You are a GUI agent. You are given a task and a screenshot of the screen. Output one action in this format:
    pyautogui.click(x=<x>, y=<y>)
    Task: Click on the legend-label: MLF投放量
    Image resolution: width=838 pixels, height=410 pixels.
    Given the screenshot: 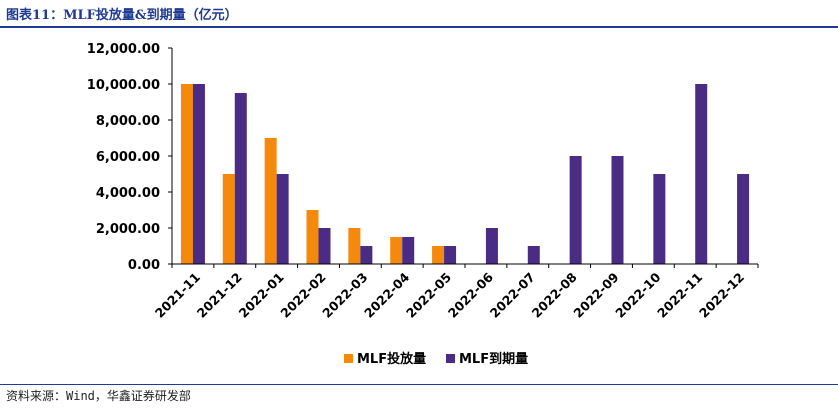 What is the action you would take?
    pyautogui.click(x=391, y=359)
    